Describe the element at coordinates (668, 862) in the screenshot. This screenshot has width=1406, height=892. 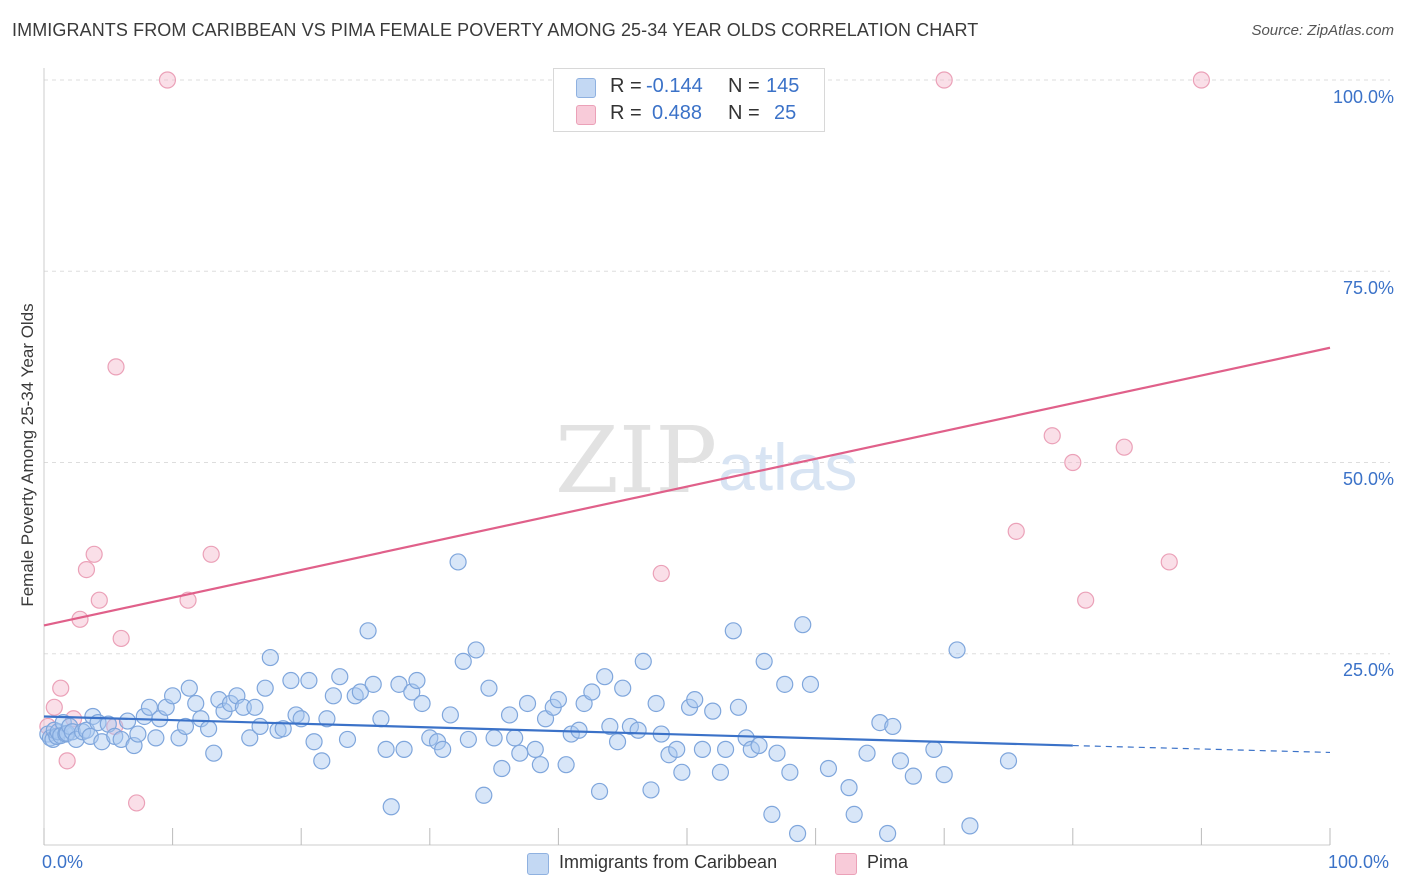
I see `legend-label: Immigrants from Caribbean` at that location.